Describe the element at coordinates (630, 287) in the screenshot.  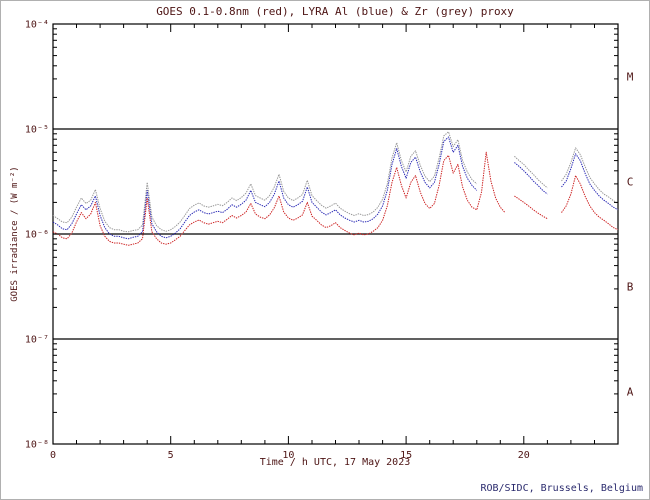
I see `flare-class-label-b: B` at that location.